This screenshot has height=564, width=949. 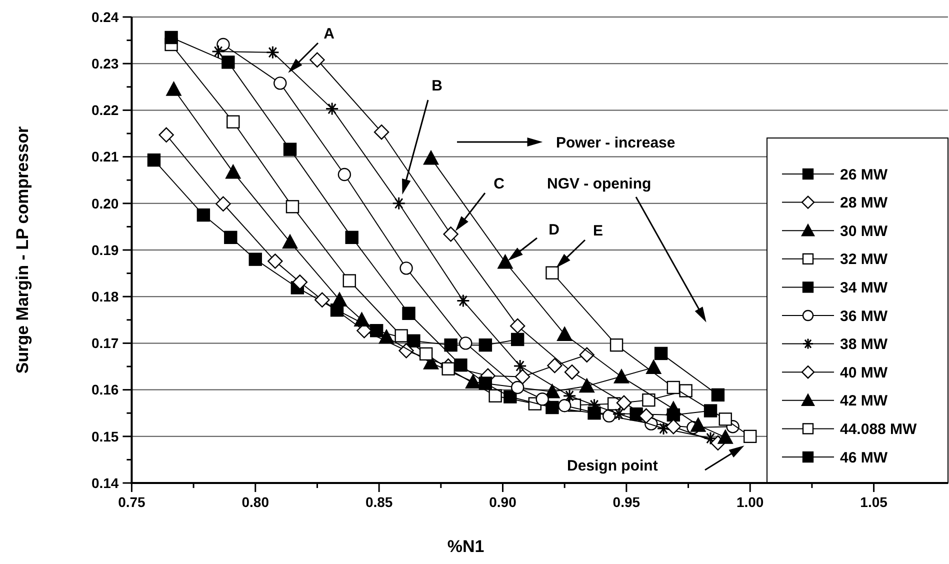 I want to click on legend-label: 42 MW, so click(x=864, y=401).